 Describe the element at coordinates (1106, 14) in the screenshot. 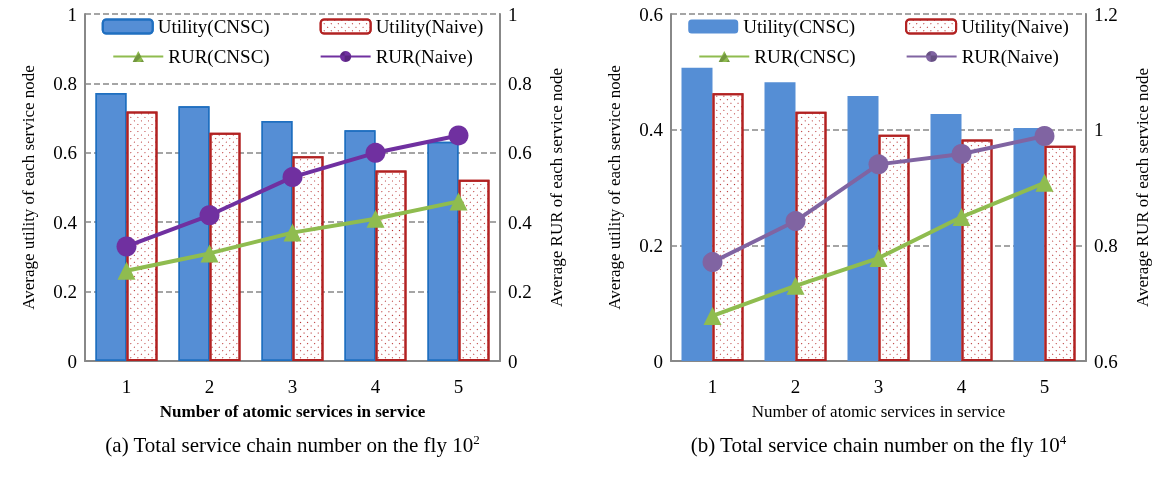

I see `y2-tick-label: 1.2` at that location.